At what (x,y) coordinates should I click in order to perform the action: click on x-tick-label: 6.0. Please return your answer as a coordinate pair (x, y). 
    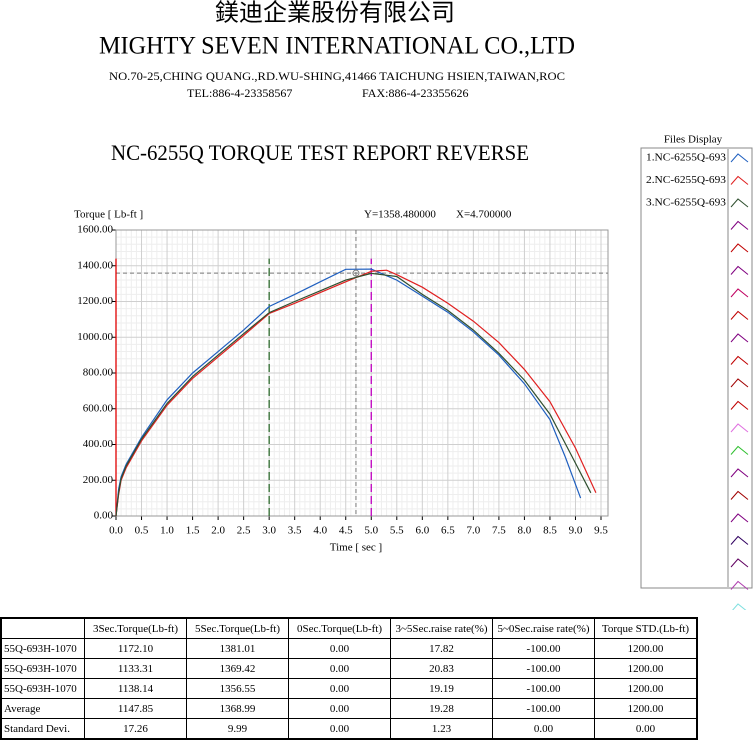
    Looking at the image, I should click on (422, 531).